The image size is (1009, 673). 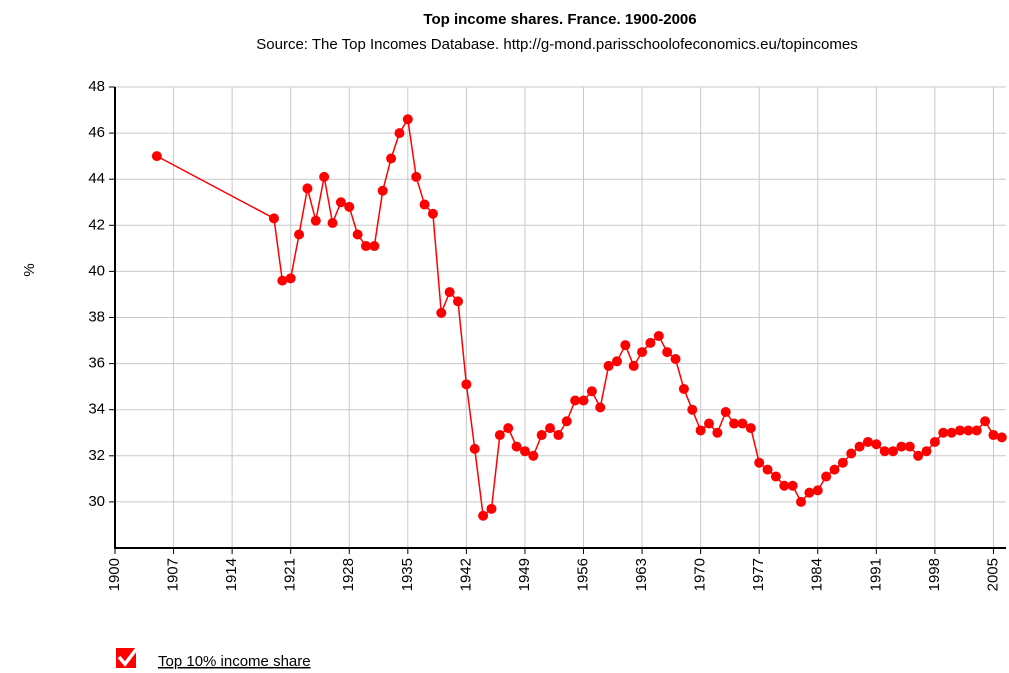 What do you see at coordinates (96, 455) in the screenshot?
I see `y-tick-label: 32` at bounding box center [96, 455].